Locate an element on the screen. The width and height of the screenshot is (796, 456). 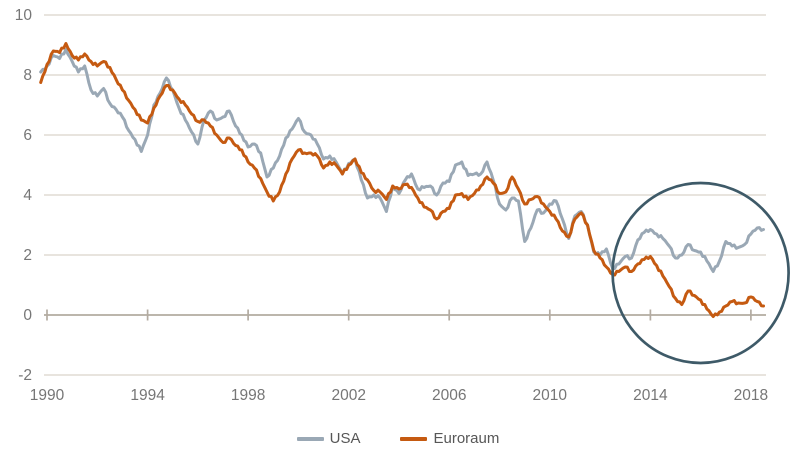
y-tick-label: 0 is located at coordinates (27, 315).